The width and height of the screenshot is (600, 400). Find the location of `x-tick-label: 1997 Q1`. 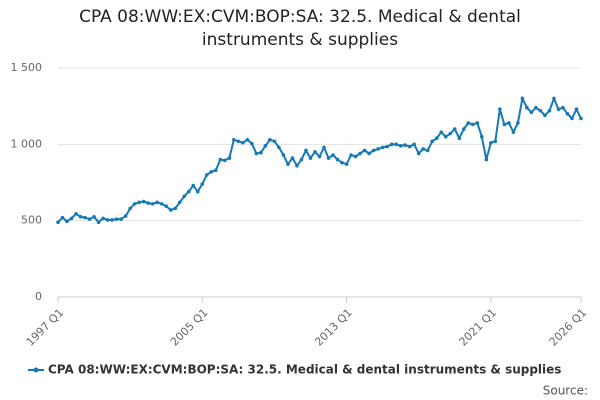

x-tick-label: 1997 Q1 is located at coordinates (45, 327).